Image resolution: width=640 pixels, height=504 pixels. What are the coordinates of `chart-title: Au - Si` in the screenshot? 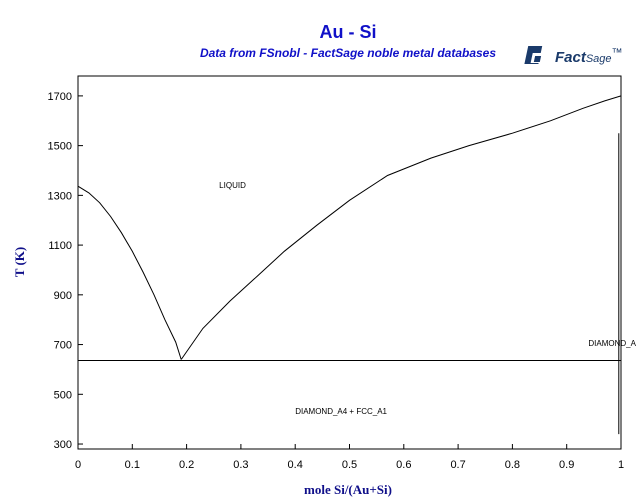 It's located at (348, 32).